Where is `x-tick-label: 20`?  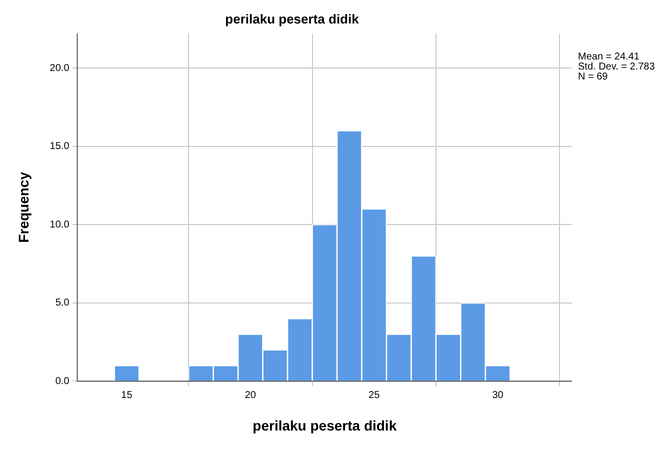
x-tick-label: 20 is located at coordinates (250, 395).